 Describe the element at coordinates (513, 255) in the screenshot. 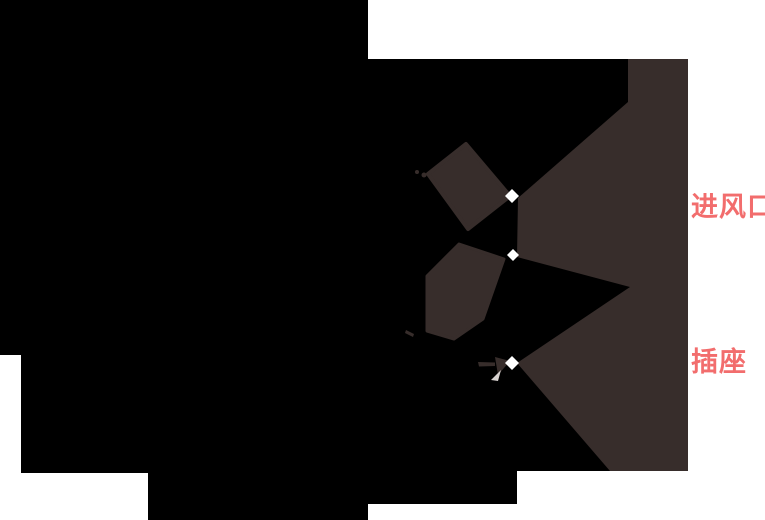

I see `marker-dot-middle` at that location.